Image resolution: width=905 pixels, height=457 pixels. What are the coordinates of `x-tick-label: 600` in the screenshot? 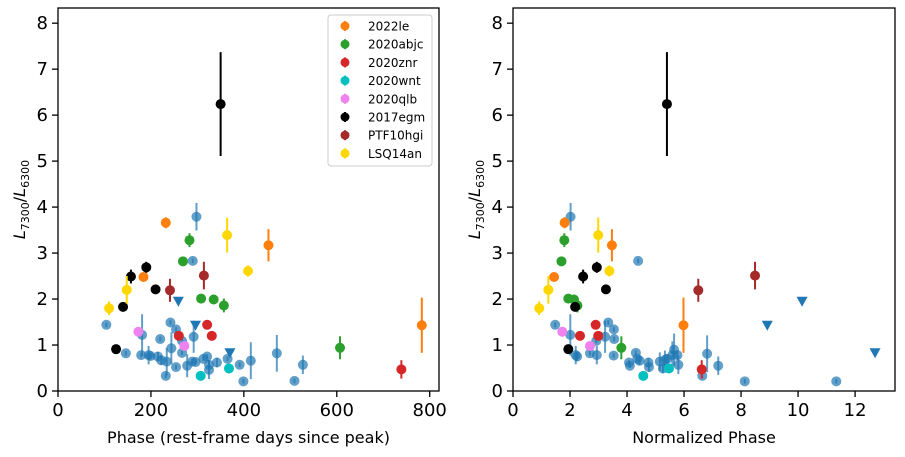 It's located at (337, 410).